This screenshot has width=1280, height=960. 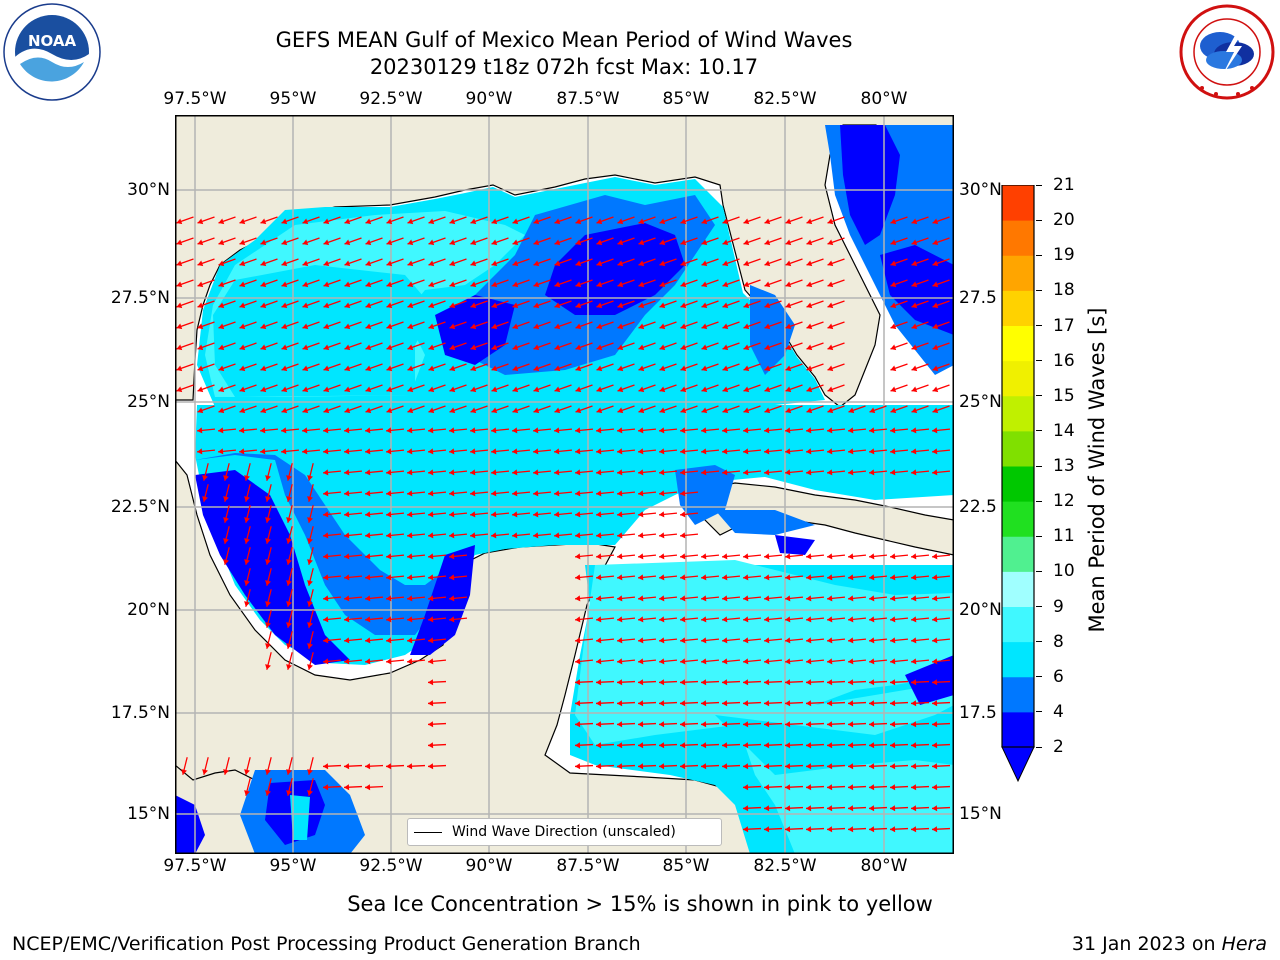 What do you see at coordinates (1097, 470) in the screenshot?
I see `colorbar-label: Mean Period of Wind Waves [s]` at bounding box center [1097, 470].